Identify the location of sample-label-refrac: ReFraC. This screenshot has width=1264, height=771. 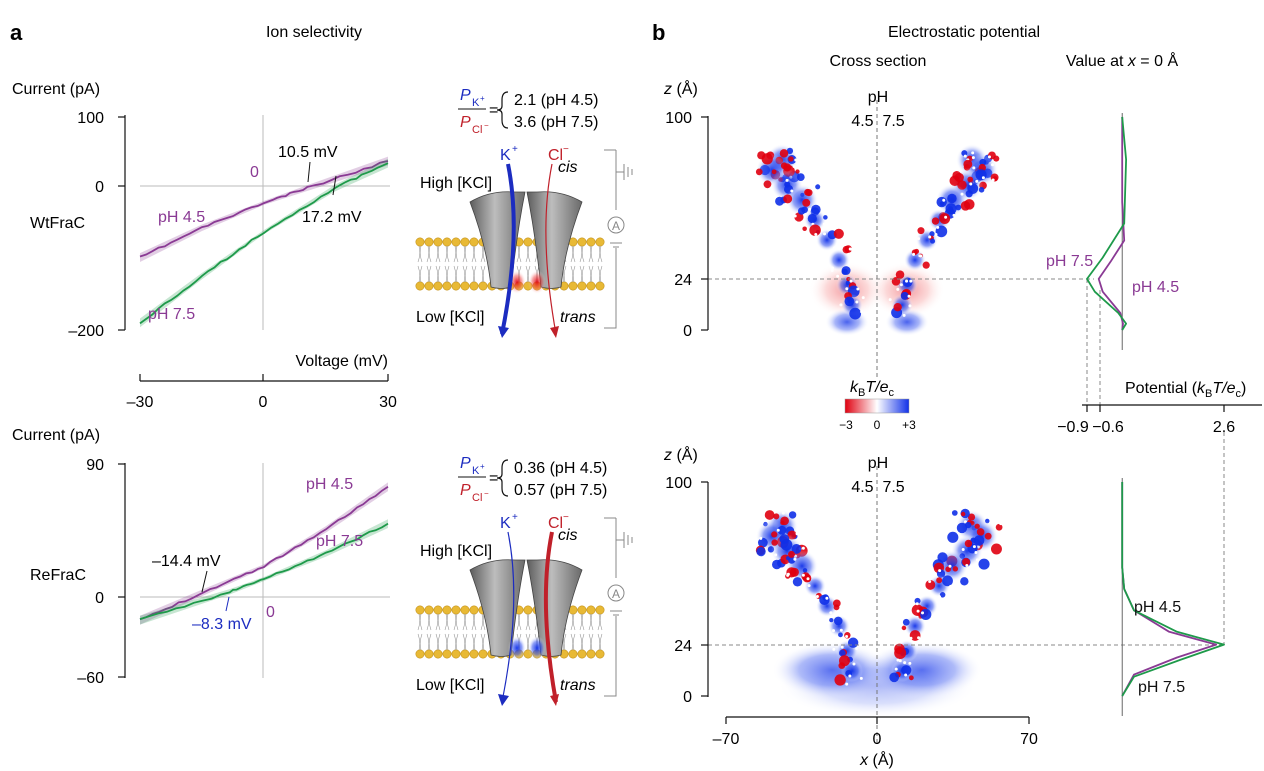
(58, 575).